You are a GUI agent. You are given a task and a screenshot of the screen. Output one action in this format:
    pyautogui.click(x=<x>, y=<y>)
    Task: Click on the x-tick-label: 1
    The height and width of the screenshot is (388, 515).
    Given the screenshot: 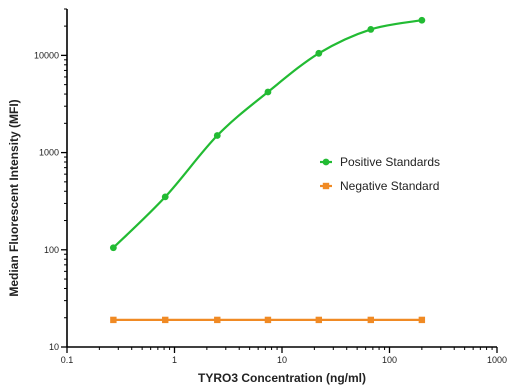 What is the action you would take?
    pyautogui.click(x=174, y=360)
    